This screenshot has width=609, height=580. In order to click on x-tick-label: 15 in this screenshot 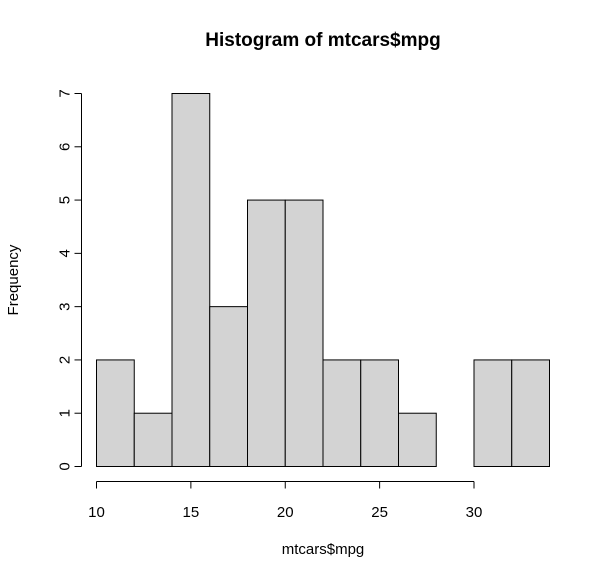, I will do `click(191, 512)`.